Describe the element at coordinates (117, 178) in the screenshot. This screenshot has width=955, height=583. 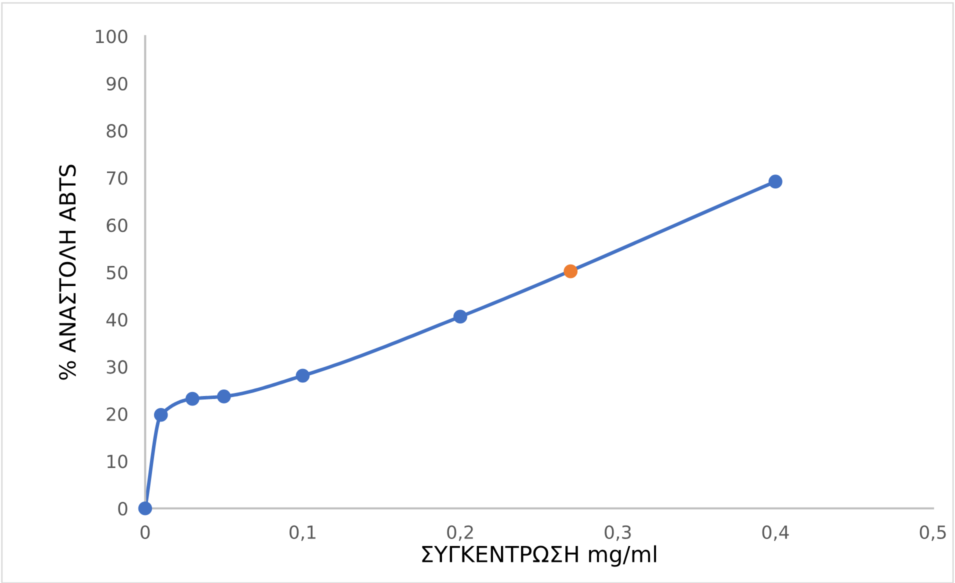
I see `y-tick-label: 70` at that location.